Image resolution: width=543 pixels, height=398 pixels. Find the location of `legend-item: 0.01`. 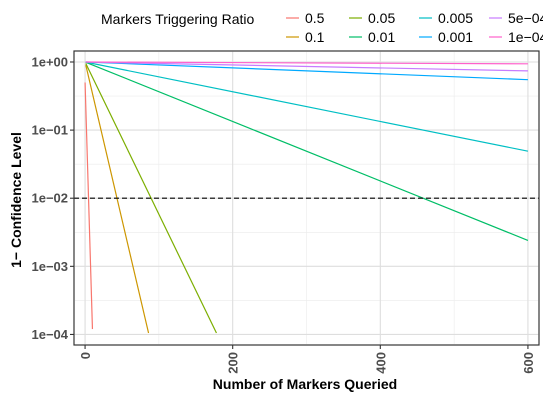

legend-item: 0.01 is located at coordinates (372, 37).